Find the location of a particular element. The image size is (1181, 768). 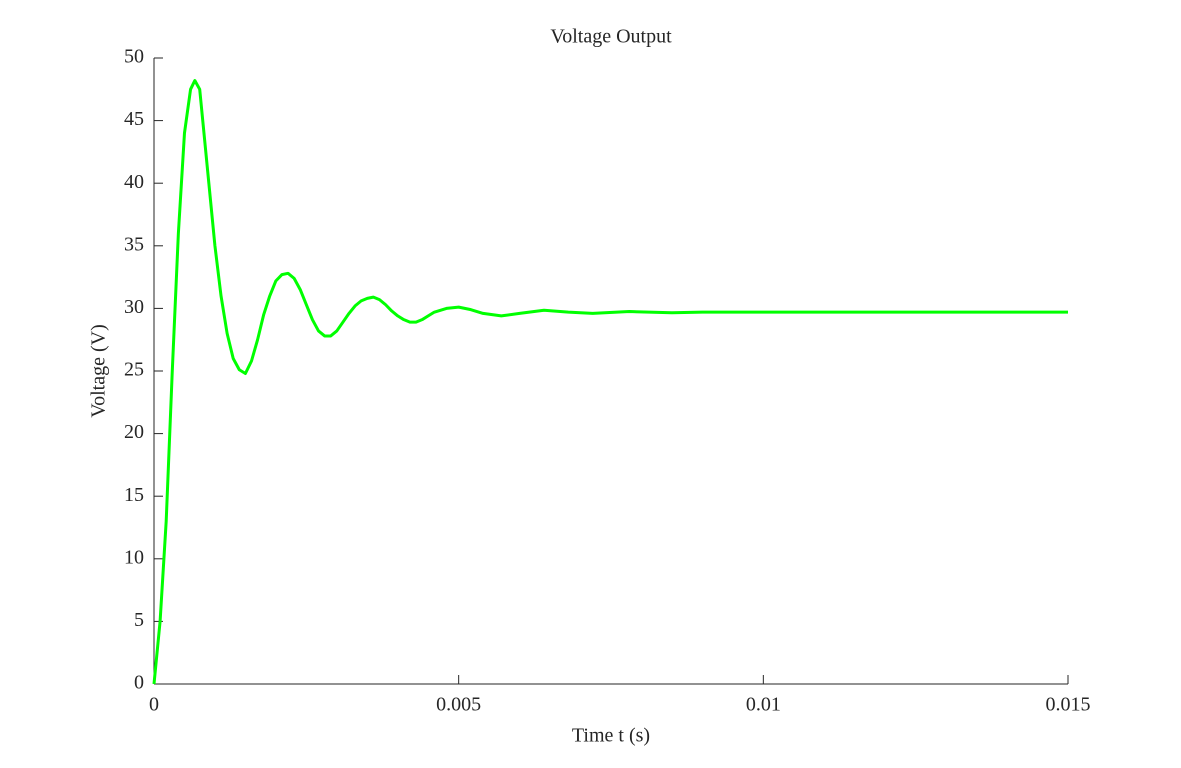

y-tick-label: 0 is located at coordinates (139, 683).